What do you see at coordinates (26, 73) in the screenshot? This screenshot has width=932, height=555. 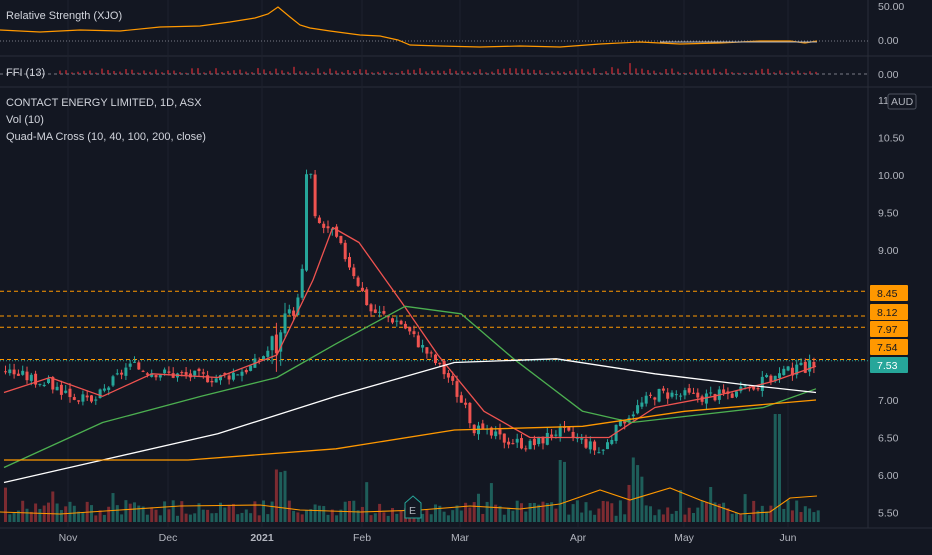 I see `ffi-legend: FFI (13)` at bounding box center [26, 73].